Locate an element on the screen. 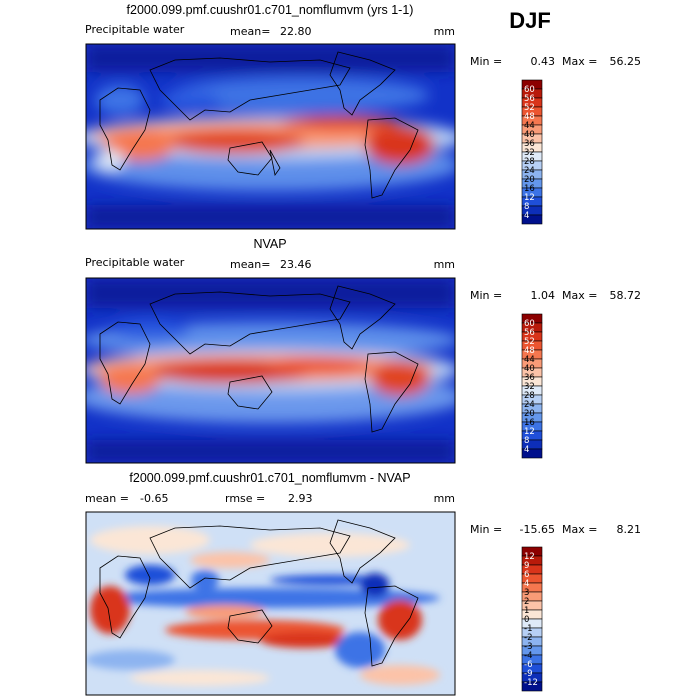 Image resolution: width=700 pixels, height=700 pixels. mean-value: -0.65 is located at coordinates (154, 498).